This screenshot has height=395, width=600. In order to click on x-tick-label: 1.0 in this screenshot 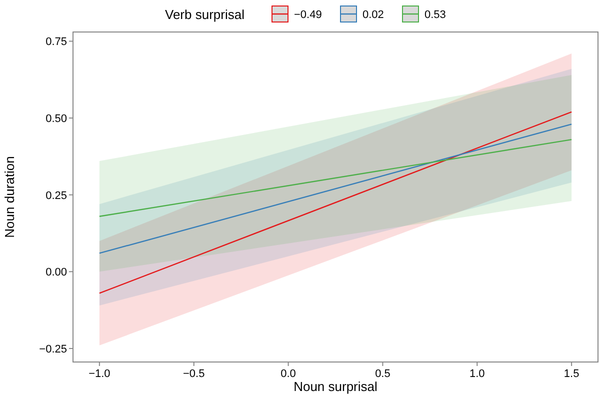, I will do `click(477, 374)`.